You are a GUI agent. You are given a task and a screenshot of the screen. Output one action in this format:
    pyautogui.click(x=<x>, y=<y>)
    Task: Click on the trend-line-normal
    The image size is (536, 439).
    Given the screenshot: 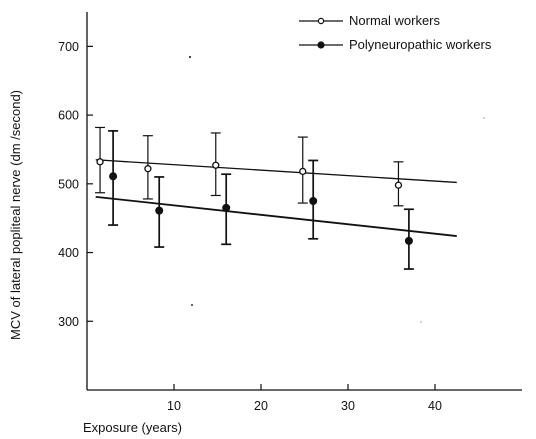 What is the action you would take?
    pyautogui.click(x=276, y=171)
    